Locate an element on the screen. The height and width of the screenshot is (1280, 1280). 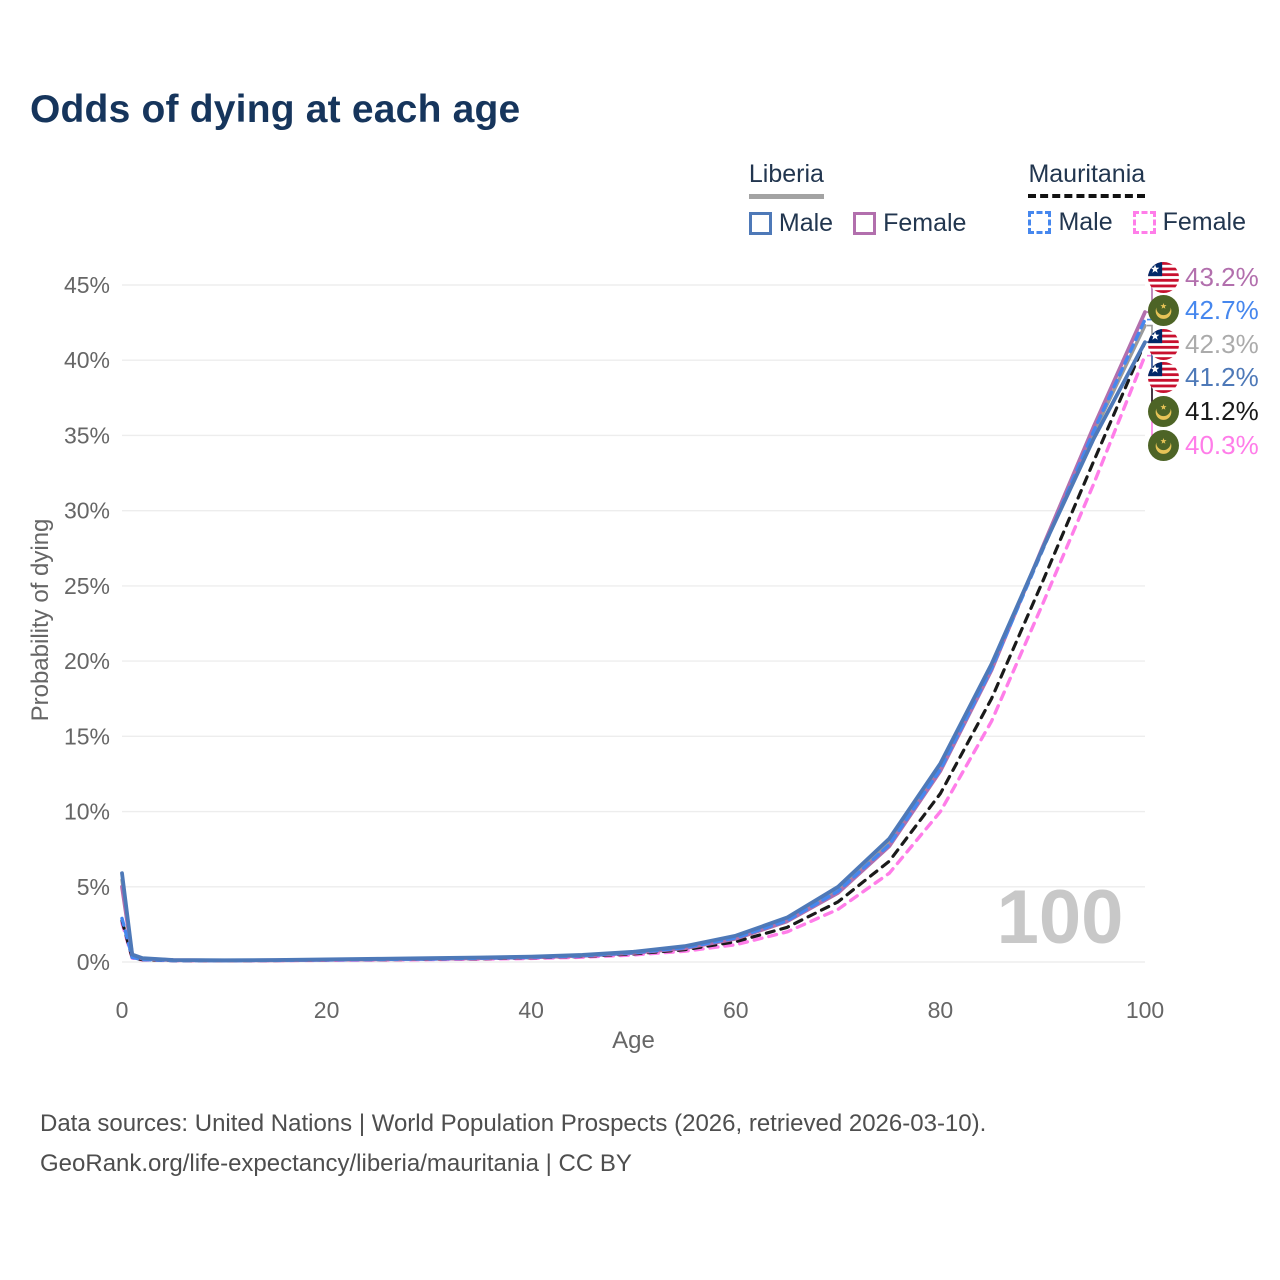
end-label-mauritania-both: 41.2% is located at coordinates (1203, 411).